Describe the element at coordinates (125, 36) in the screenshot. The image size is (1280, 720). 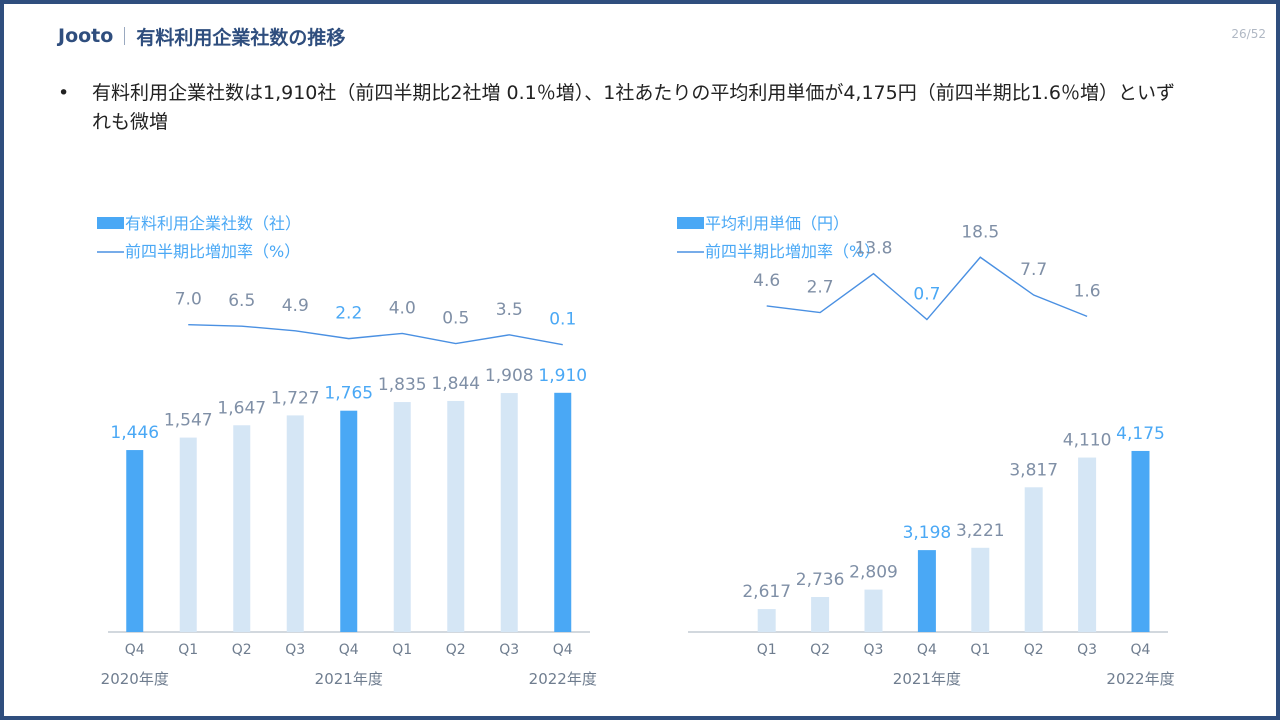
I see `header-divider` at that location.